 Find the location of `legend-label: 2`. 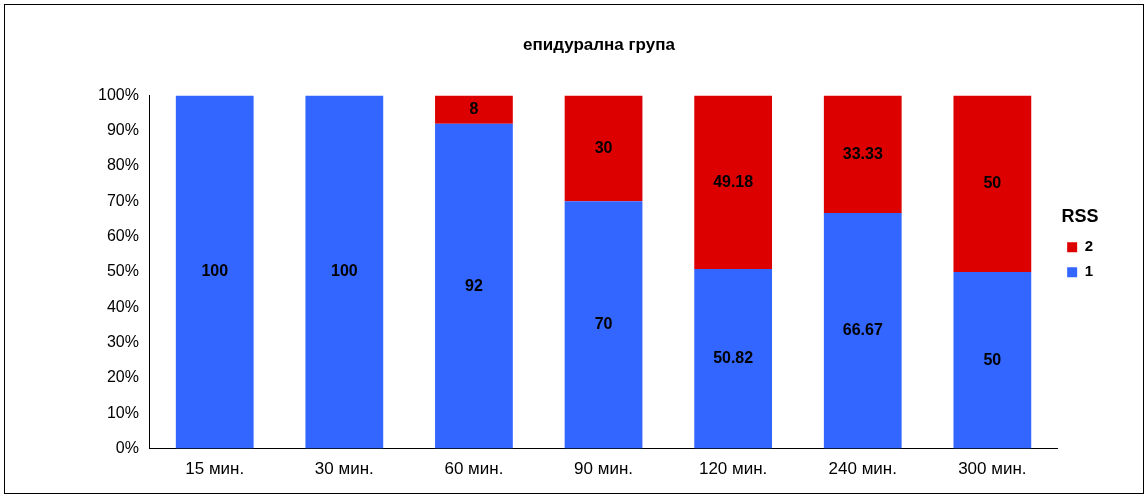

legend-label: 2 is located at coordinates (1088, 246).